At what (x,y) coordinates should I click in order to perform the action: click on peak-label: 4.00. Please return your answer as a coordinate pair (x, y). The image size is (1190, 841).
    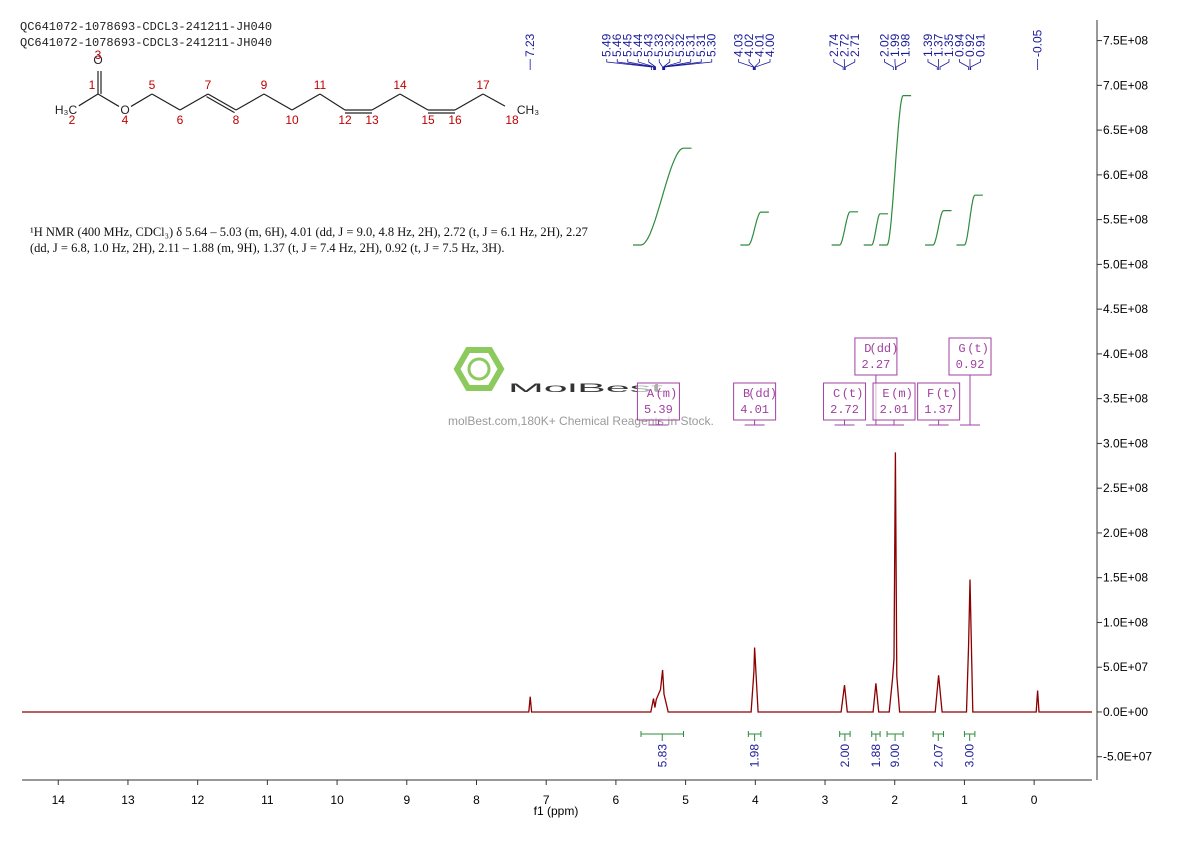
    Looking at the image, I should click on (770, 45).